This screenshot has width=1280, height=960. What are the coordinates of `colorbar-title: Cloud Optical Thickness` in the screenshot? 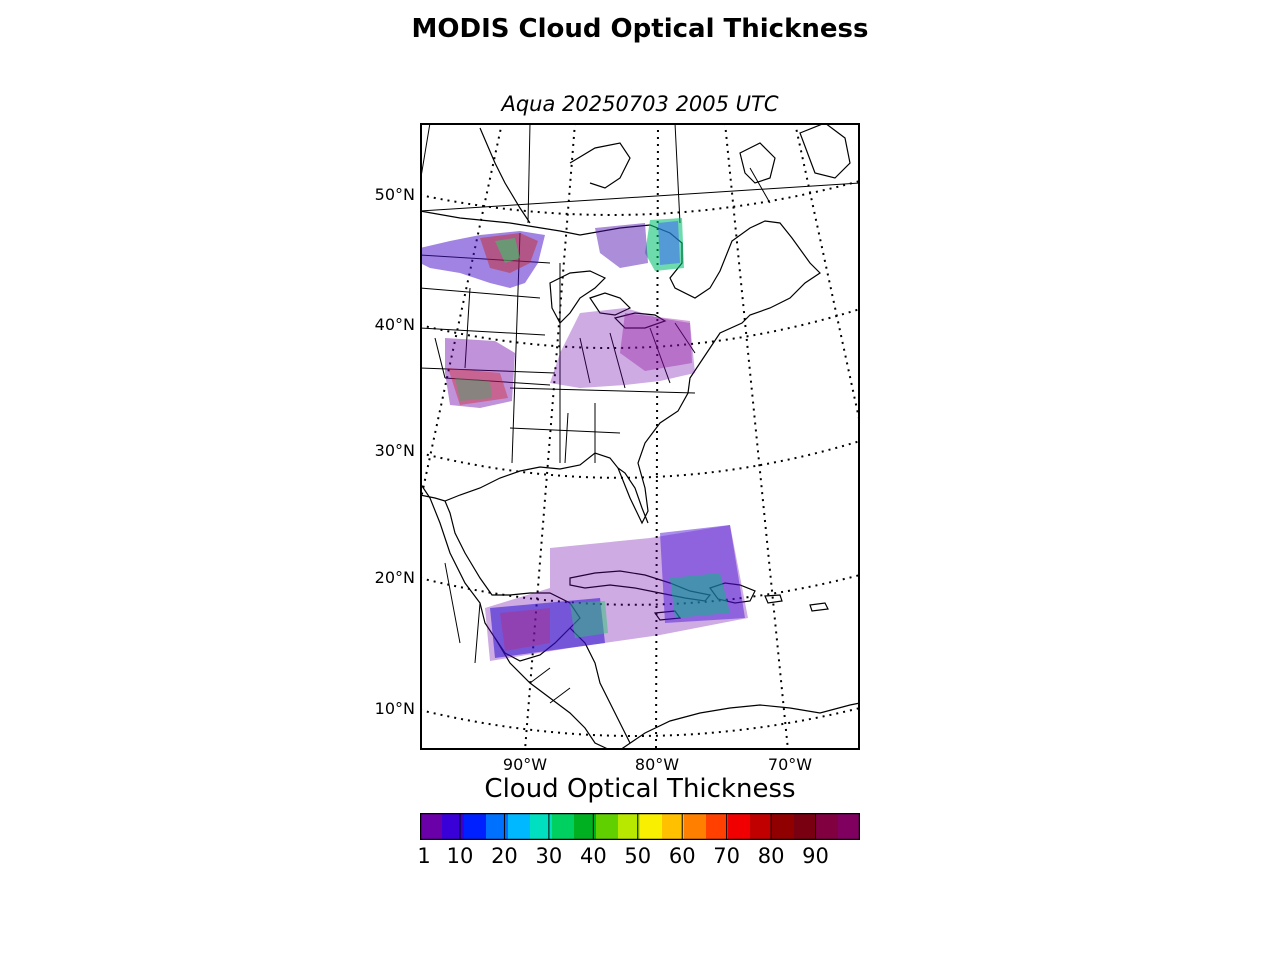 It's located at (640, 789).